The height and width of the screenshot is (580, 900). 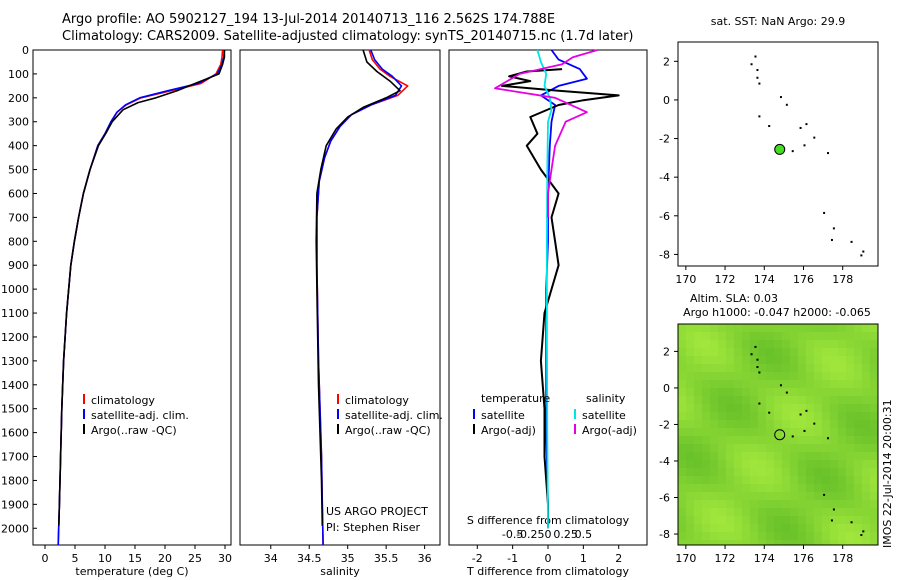 I want to click on tdiff-xlabel: T difference from climatology, so click(x=547, y=571).